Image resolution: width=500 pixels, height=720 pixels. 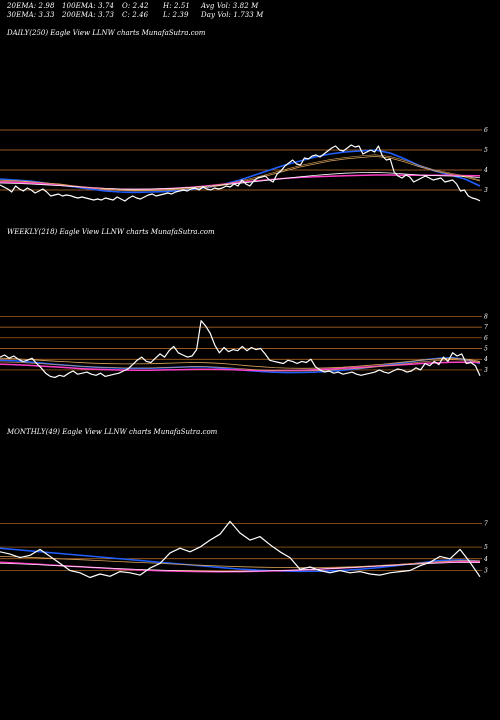 I want to click on monthly-y-tick-label: 7, so click(x=486, y=524).